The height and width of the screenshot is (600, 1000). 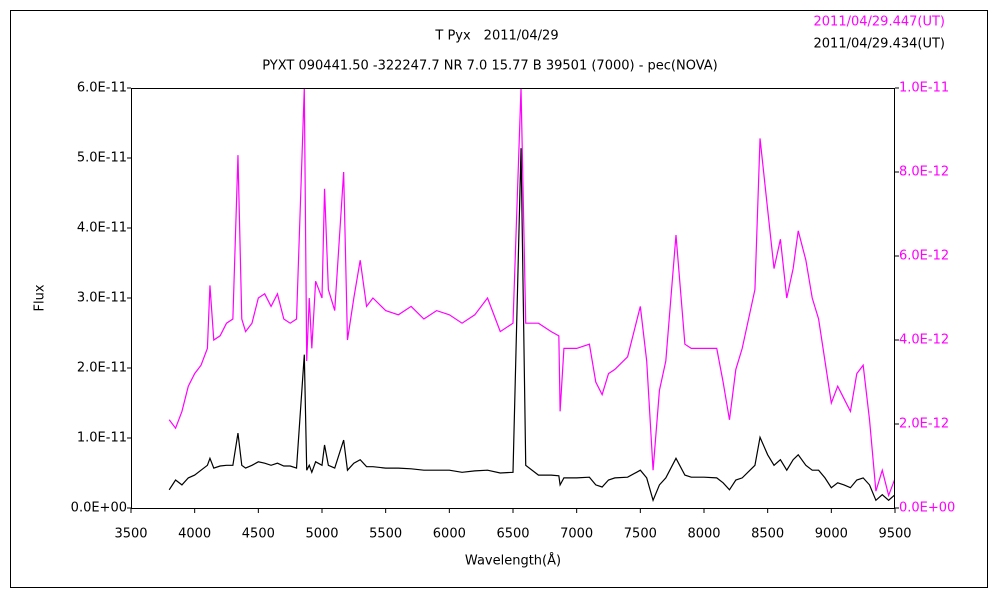 What do you see at coordinates (321, 534) in the screenshot?
I see `x-tick-label: 5000` at bounding box center [321, 534].